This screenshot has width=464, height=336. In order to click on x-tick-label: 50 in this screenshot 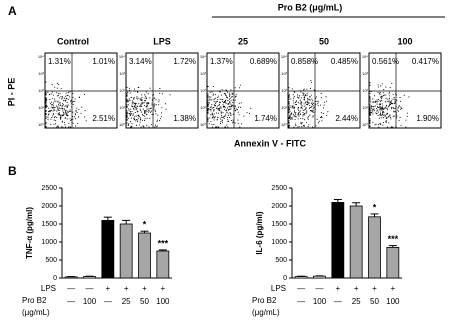, I will do `click(374, 301)`.